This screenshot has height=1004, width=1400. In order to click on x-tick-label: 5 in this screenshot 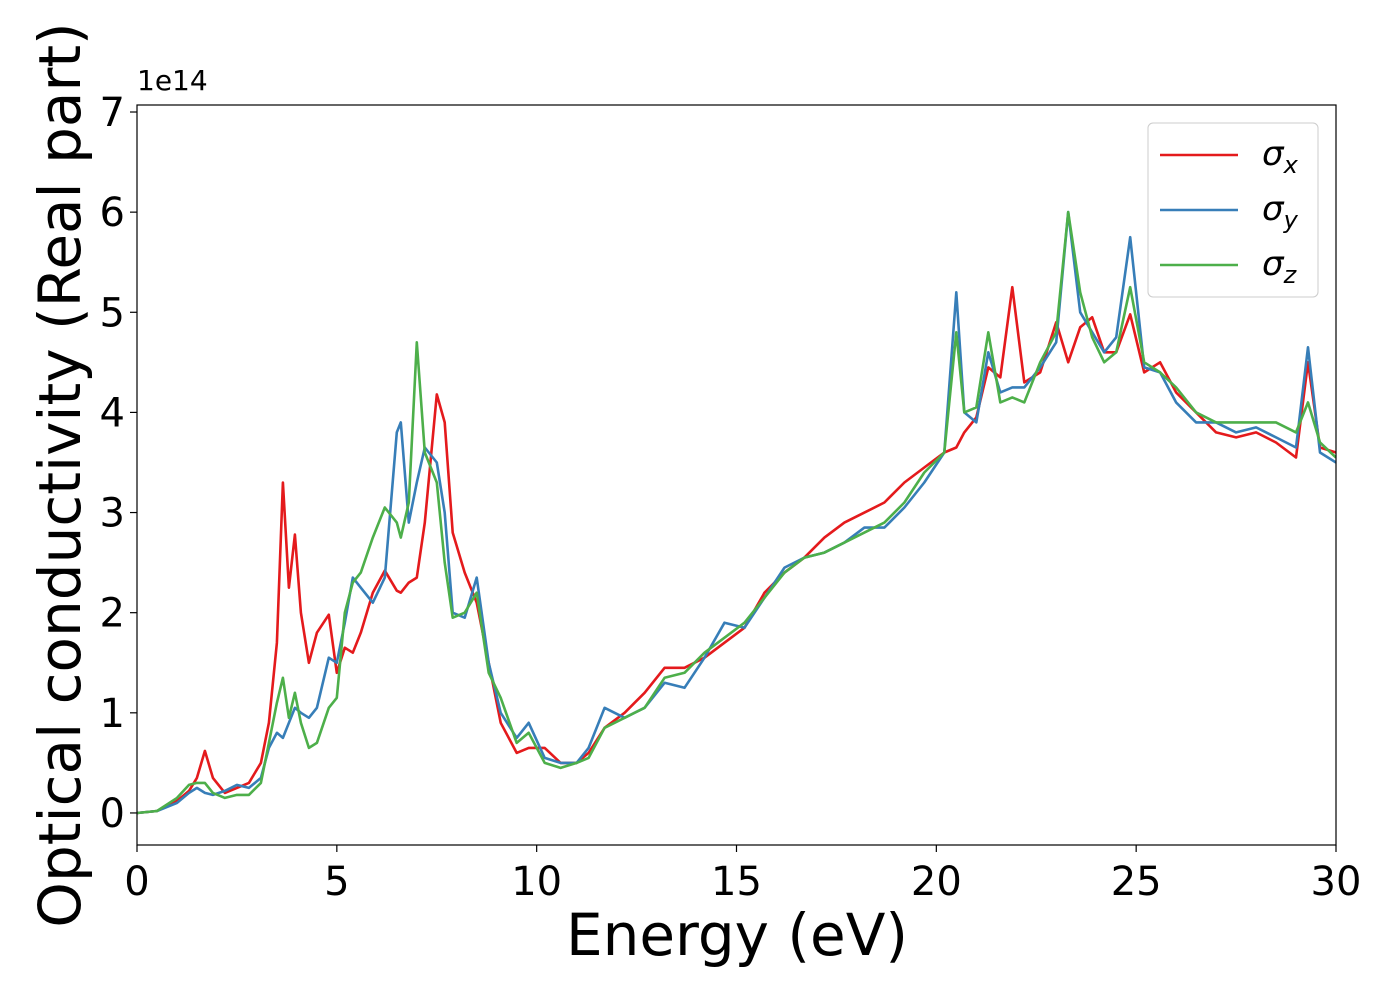, I will do `click(336, 882)`.